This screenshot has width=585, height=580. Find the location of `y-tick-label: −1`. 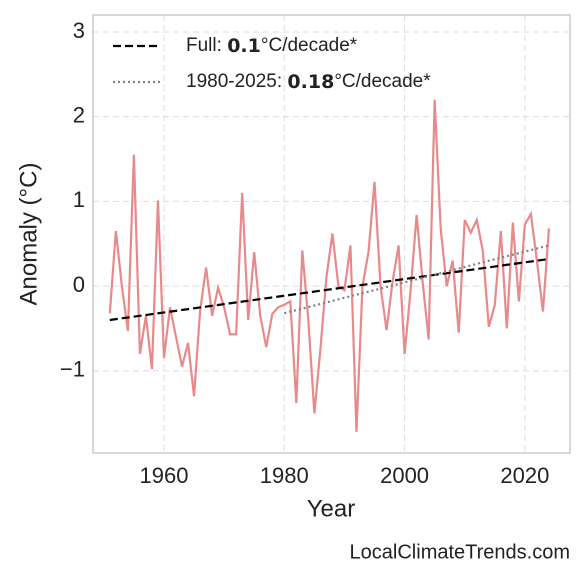

y-tick-label: −1 is located at coordinates (72, 369).